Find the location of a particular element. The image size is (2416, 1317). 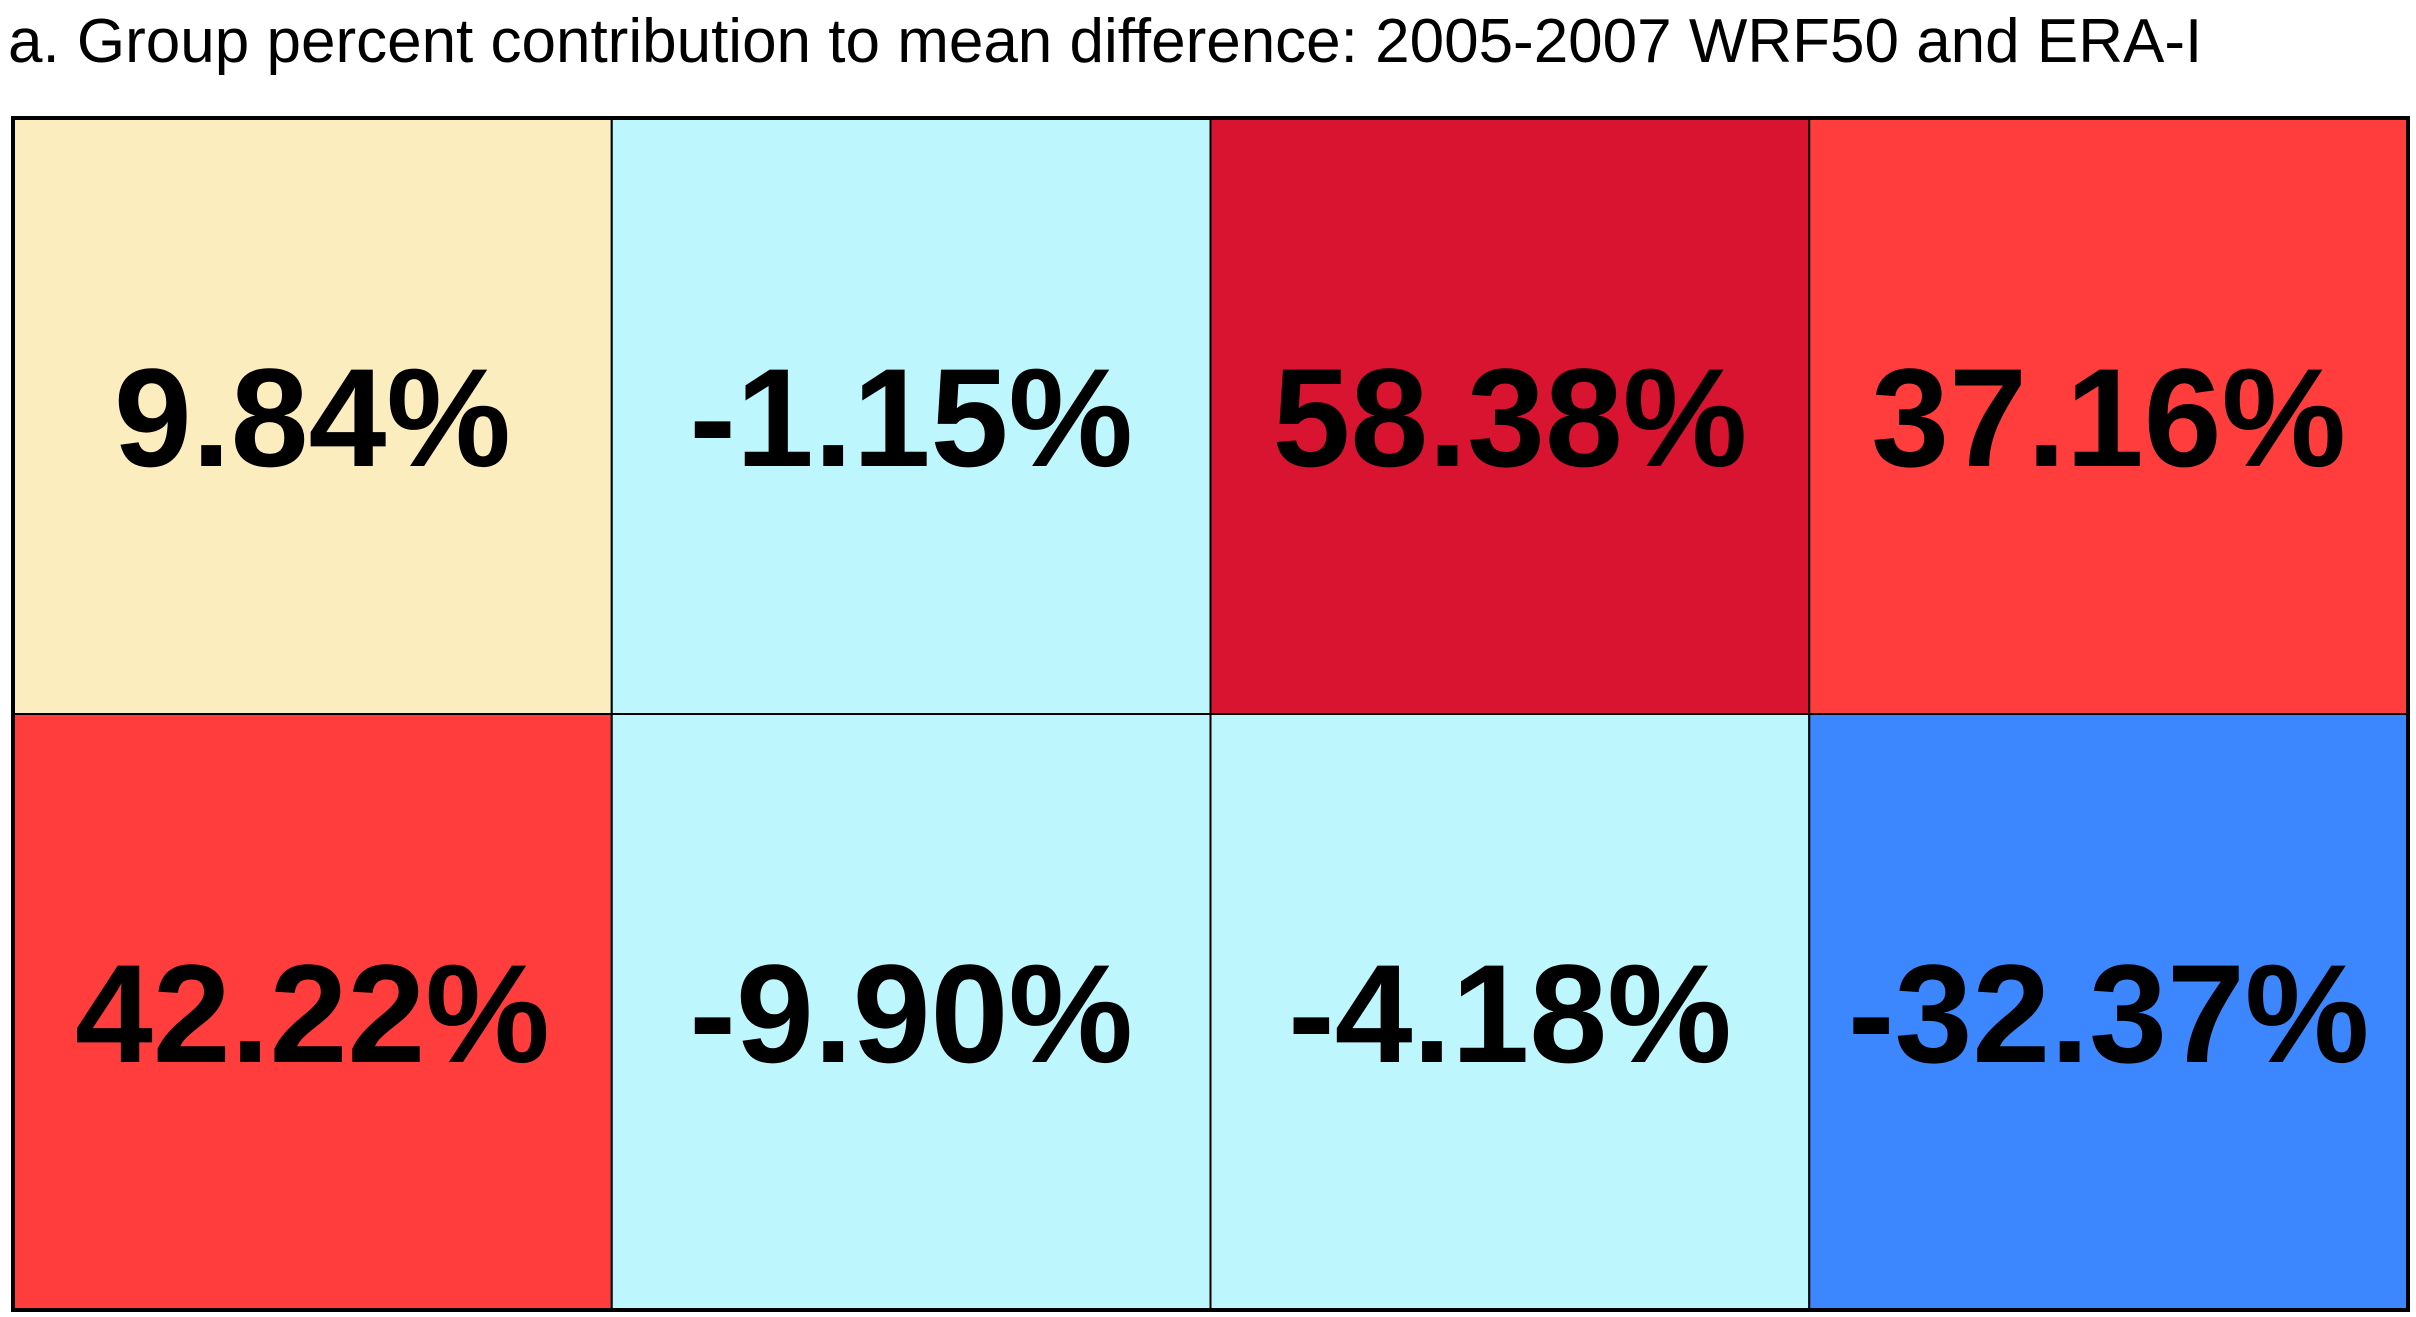

cell-value-label: 58.38% is located at coordinates (1509, 417).